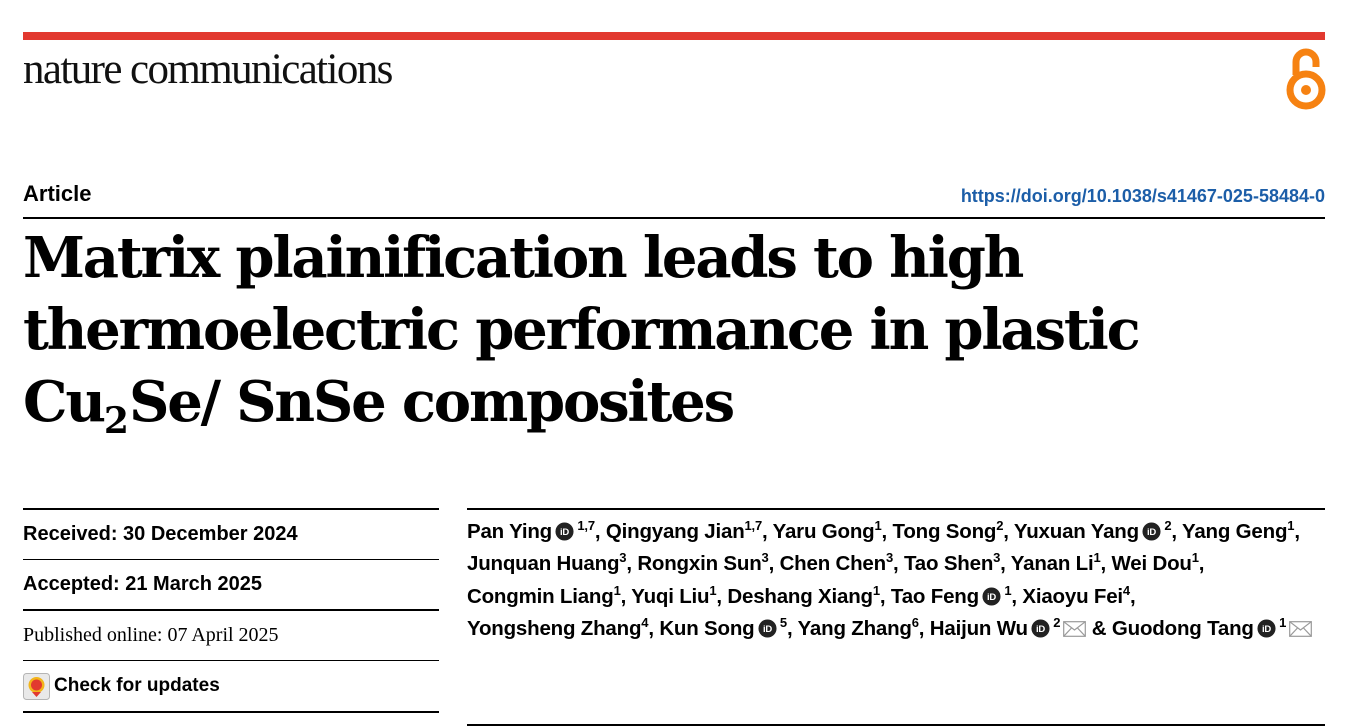  I want to click on author-name: Tao Shen, so click(949, 563).